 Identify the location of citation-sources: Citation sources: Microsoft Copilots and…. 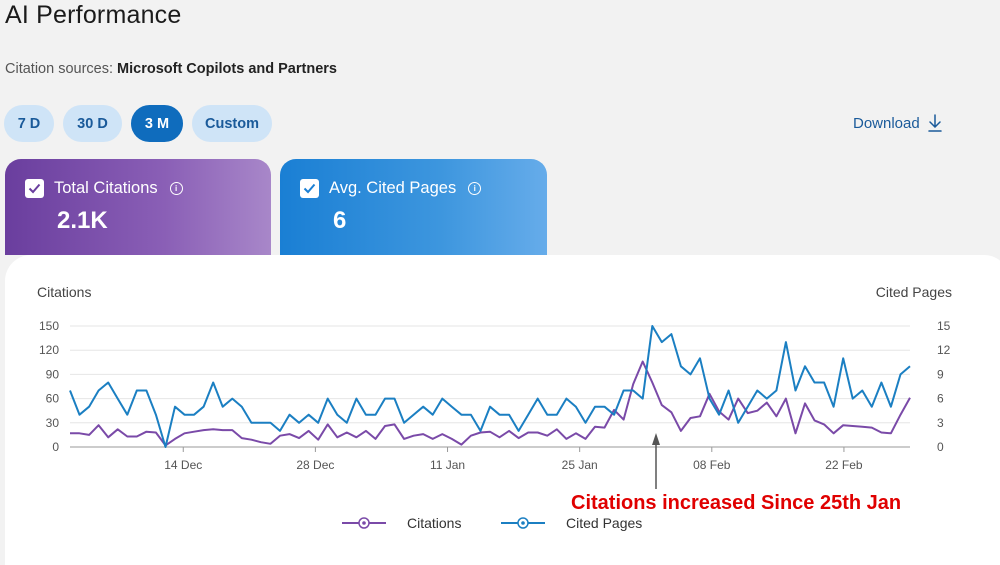
(171, 69).